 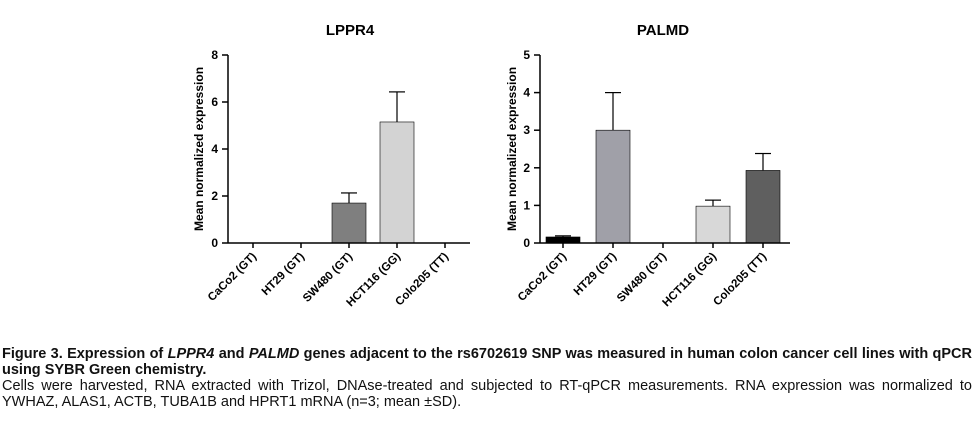 I want to click on gene-name: LPPR4, so click(x=191, y=354).